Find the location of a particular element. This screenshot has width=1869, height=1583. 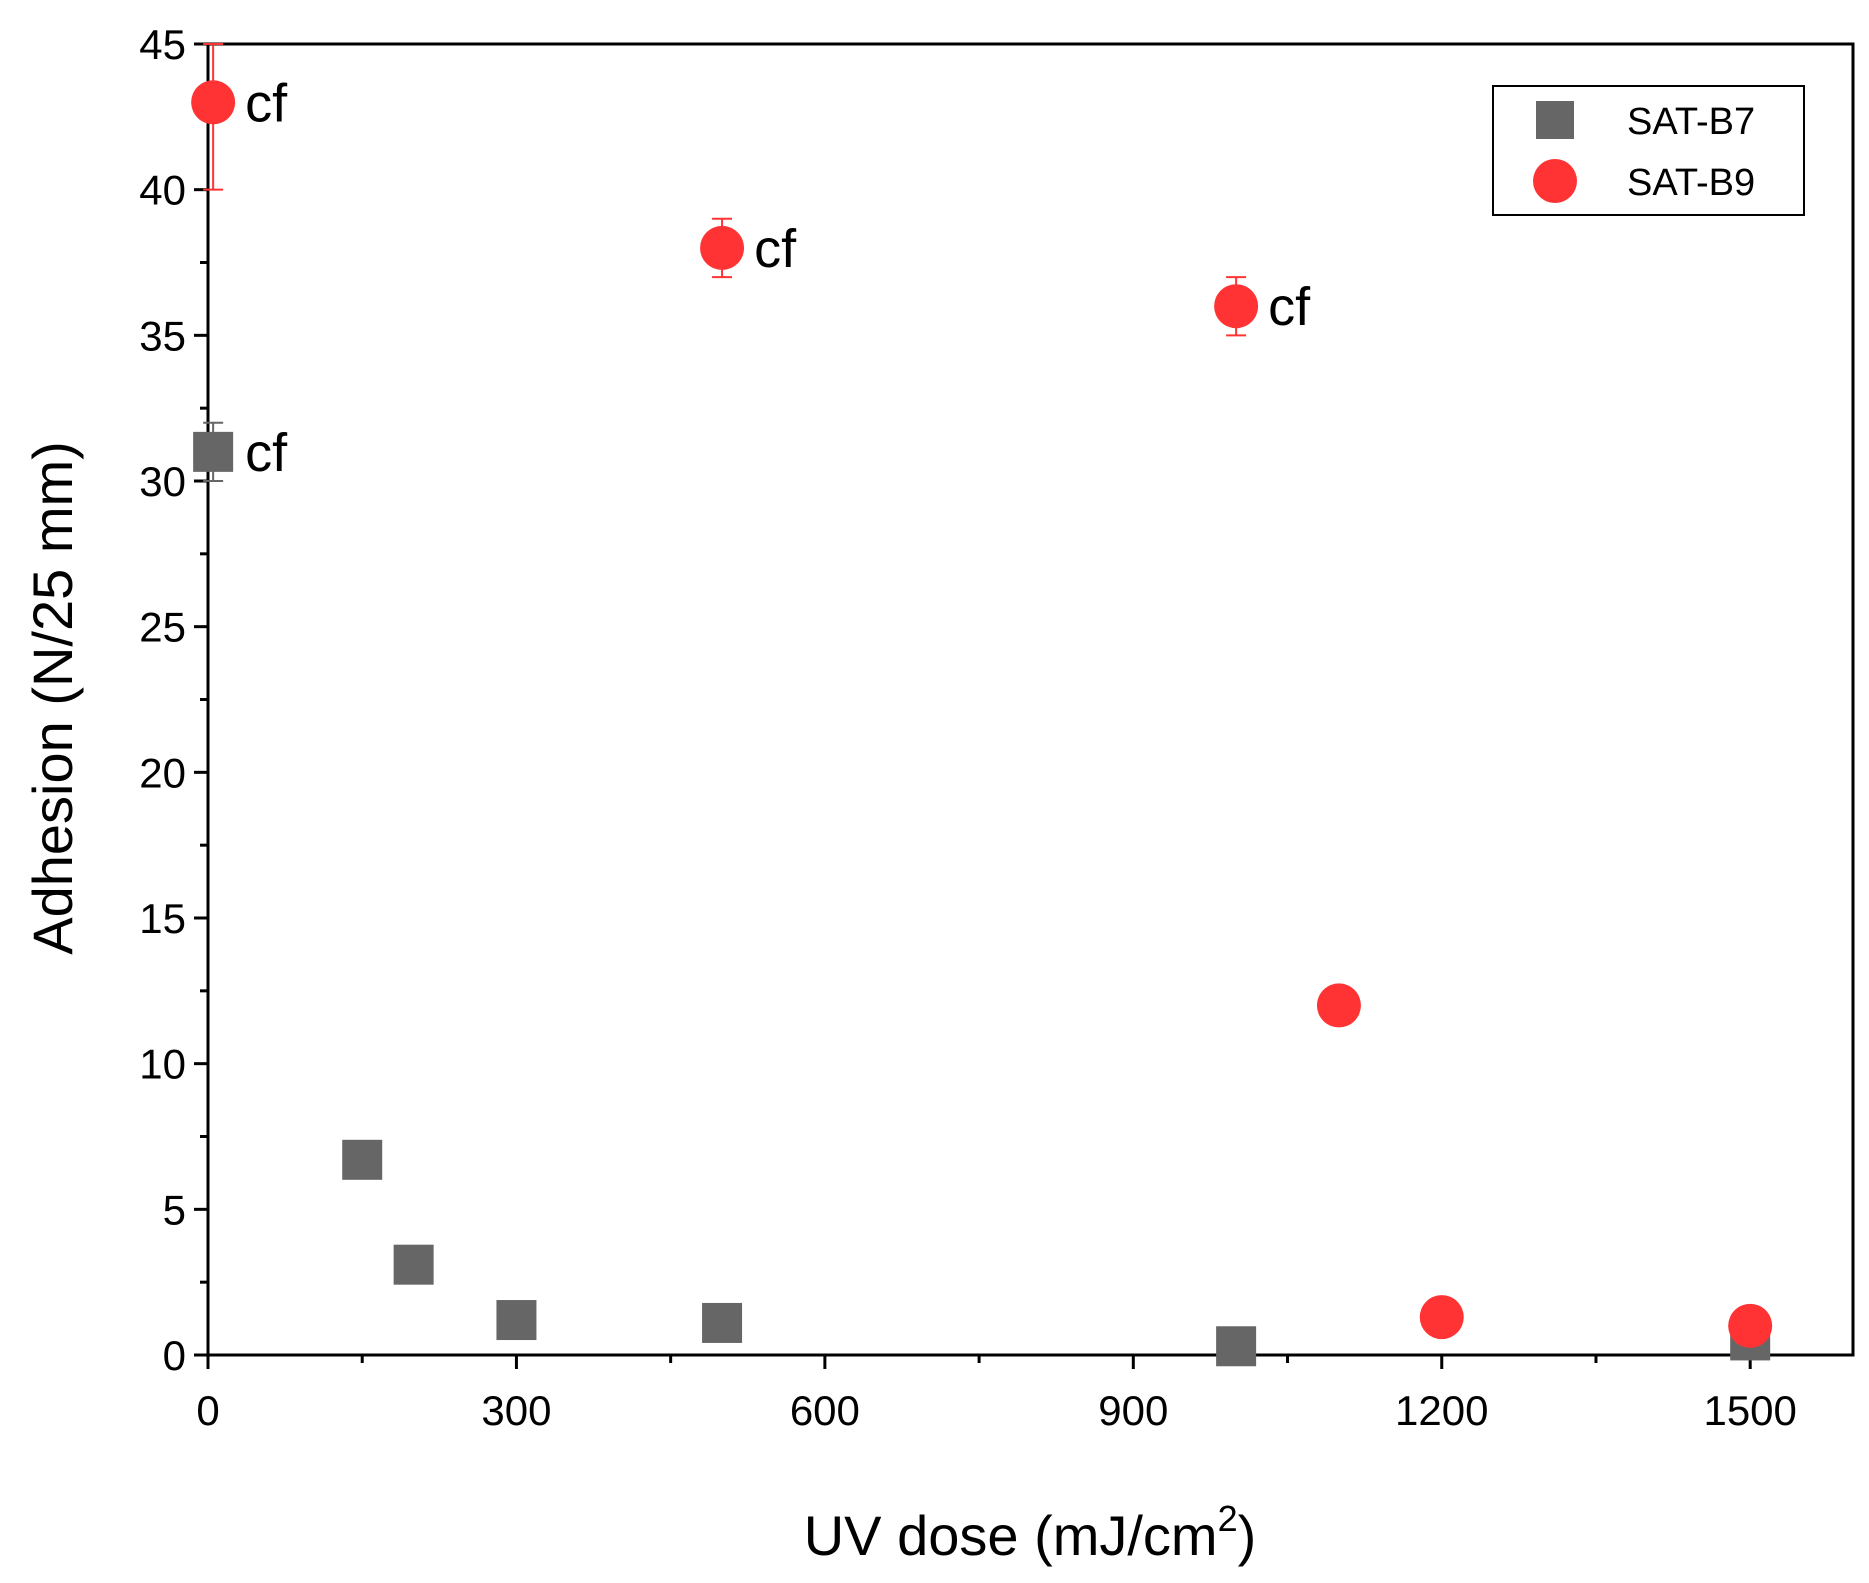

y-tick-label: 45 is located at coordinates (162, 44).